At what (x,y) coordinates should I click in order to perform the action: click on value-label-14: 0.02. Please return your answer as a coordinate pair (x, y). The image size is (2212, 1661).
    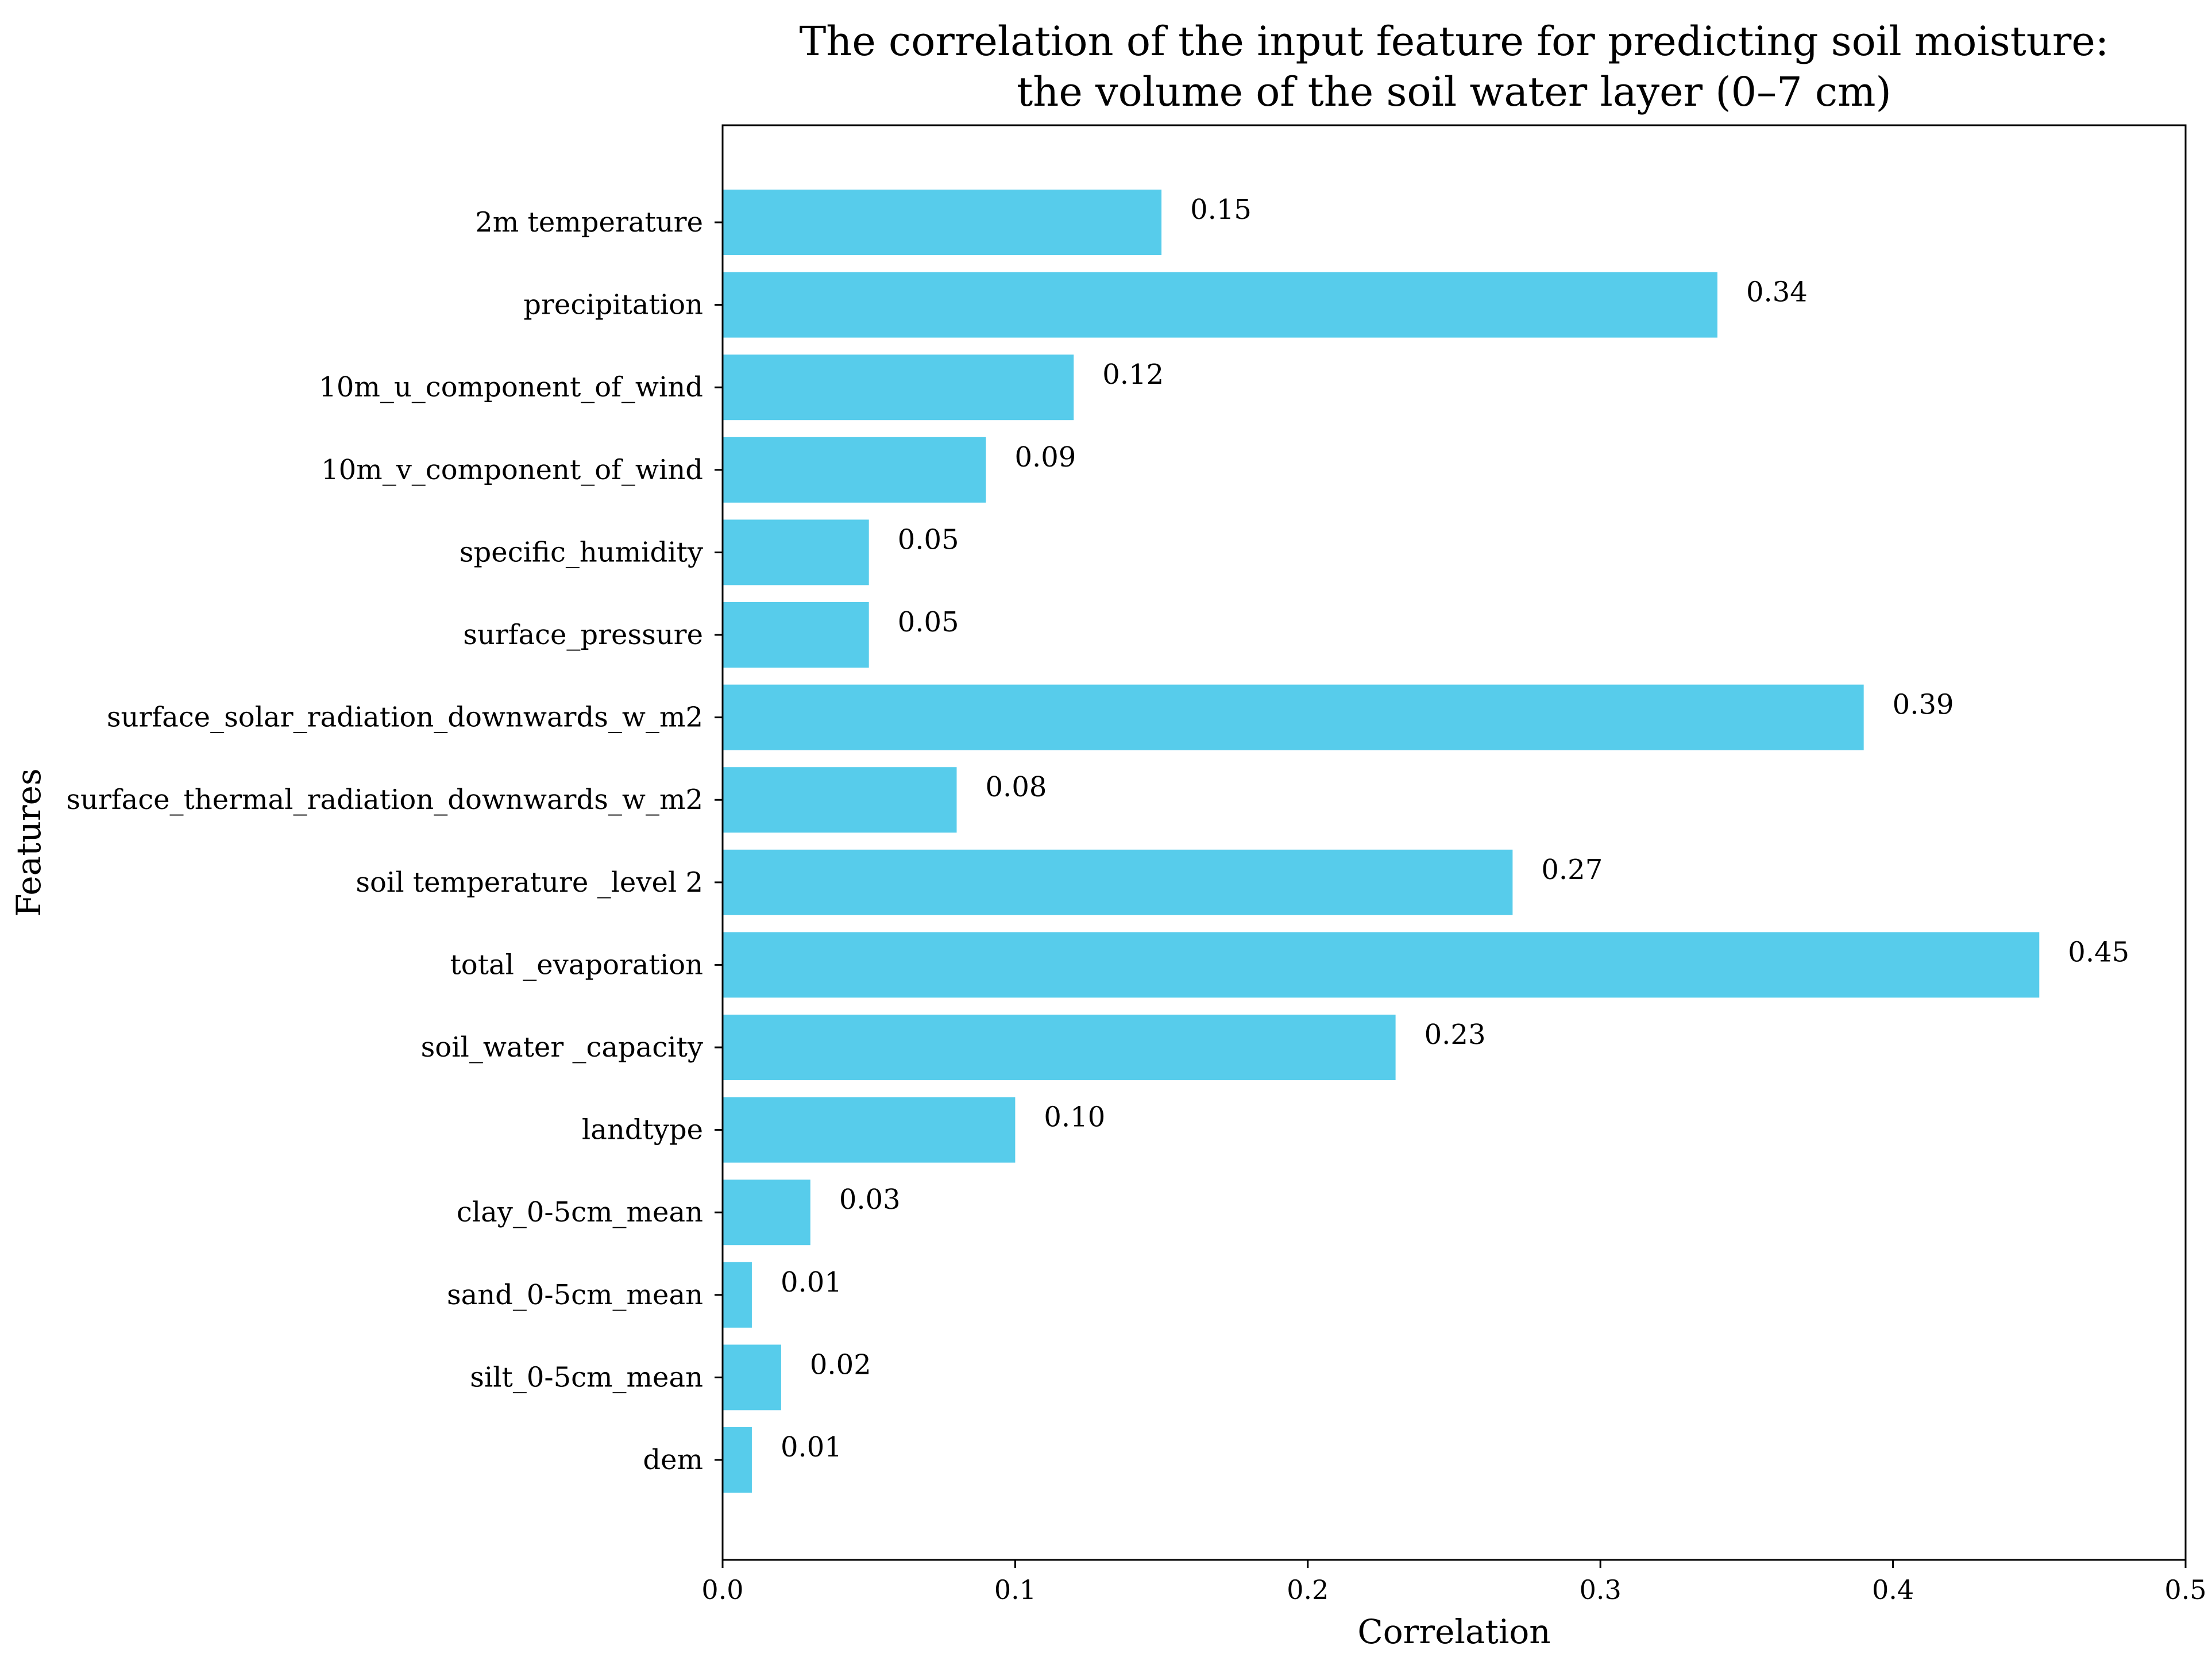
    Looking at the image, I should click on (840, 1364).